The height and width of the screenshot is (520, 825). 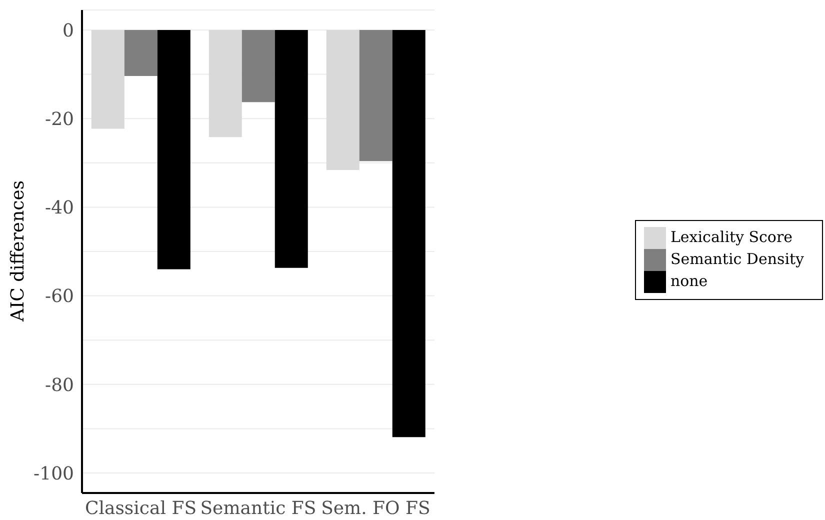 I want to click on y-tick-label: -80, so click(x=59, y=385).